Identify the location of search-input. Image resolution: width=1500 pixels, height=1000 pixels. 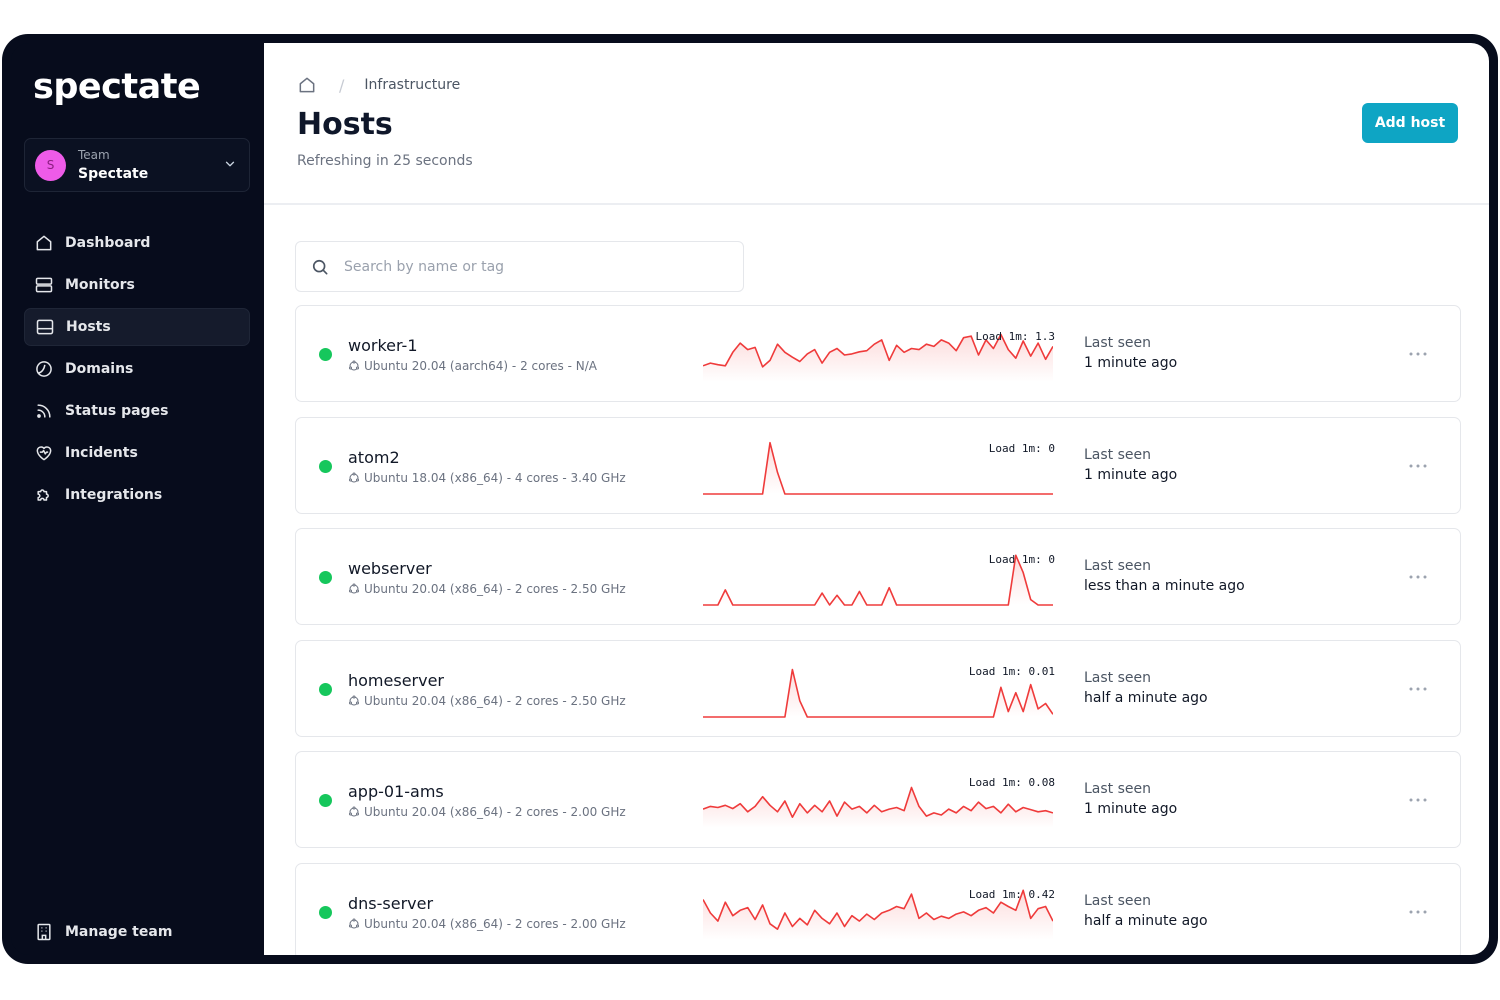
(534, 266).